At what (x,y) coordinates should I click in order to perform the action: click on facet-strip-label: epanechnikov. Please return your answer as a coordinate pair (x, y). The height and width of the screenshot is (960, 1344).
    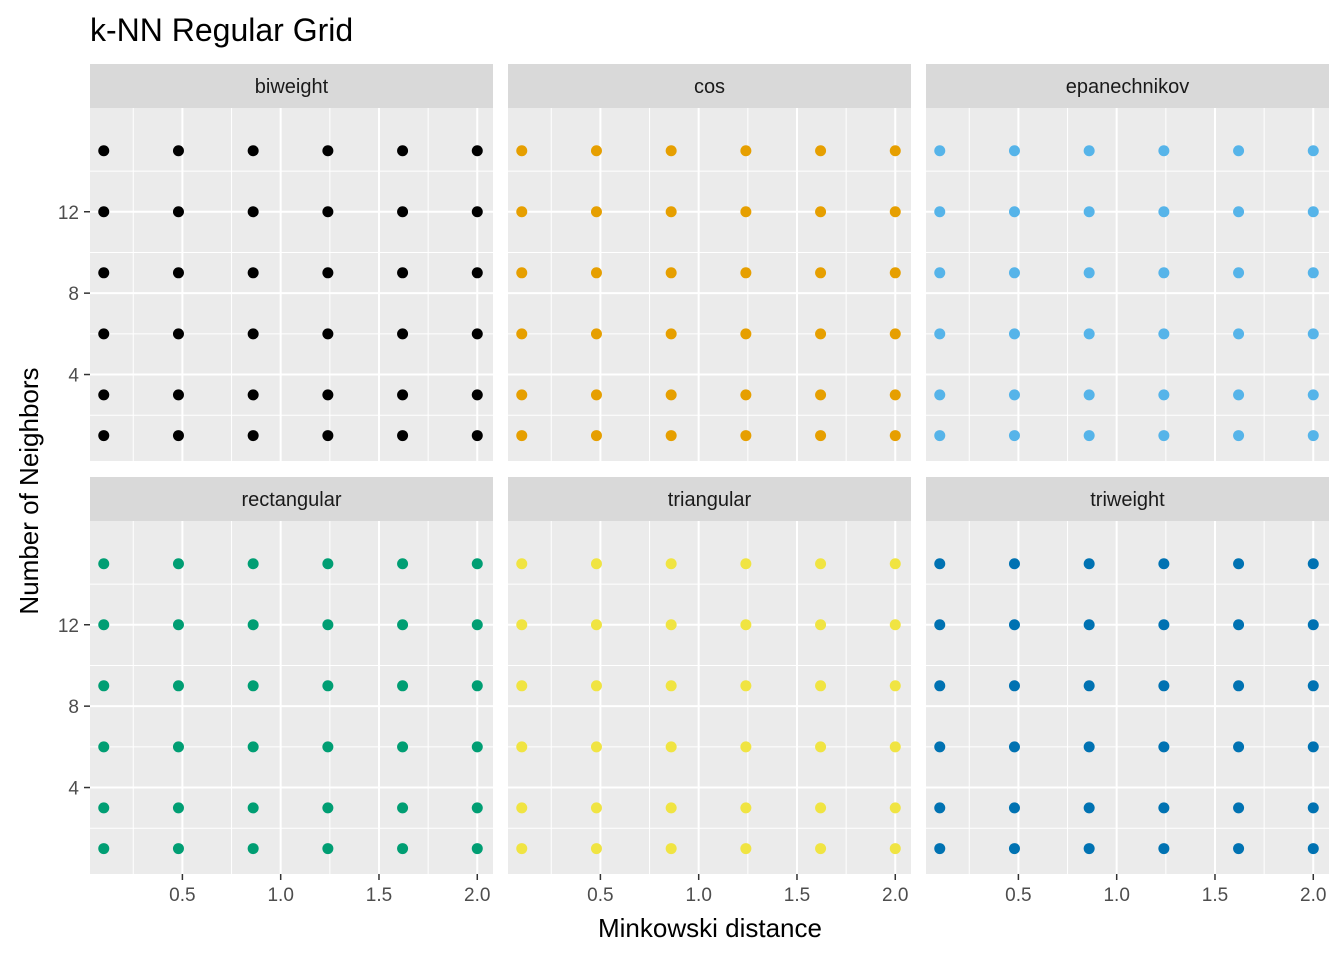
    Looking at the image, I should click on (1127, 87).